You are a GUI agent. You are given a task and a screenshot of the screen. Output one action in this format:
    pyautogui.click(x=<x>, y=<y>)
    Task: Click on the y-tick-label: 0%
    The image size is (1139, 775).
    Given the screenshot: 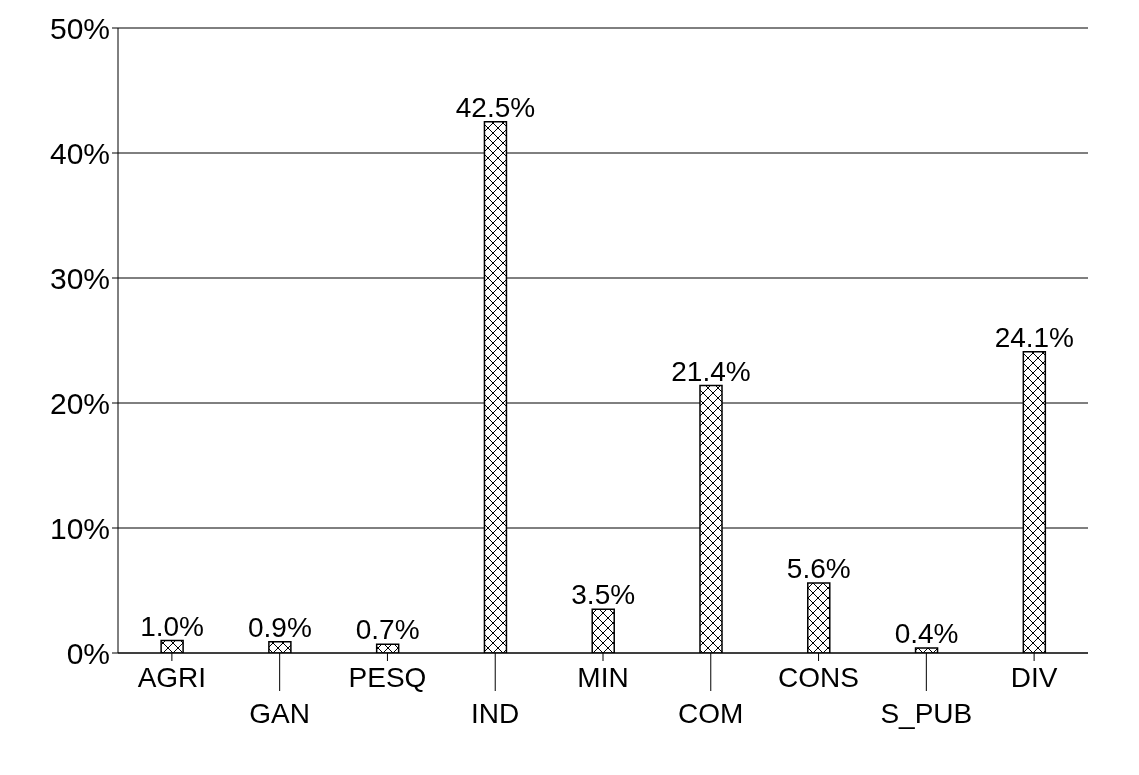 What is the action you would take?
    pyautogui.click(x=88, y=653)
    